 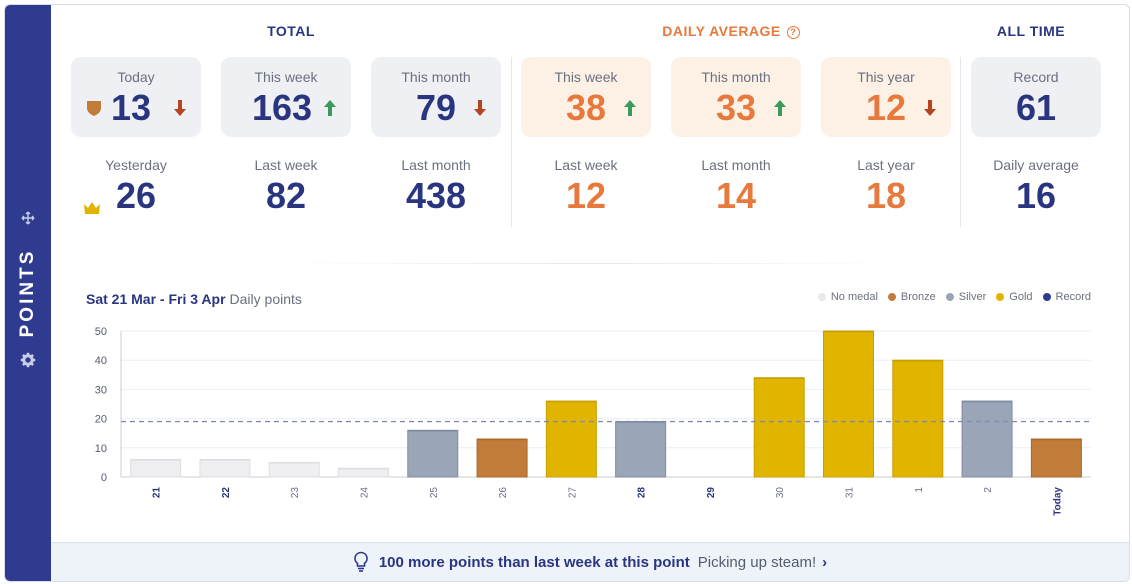 I want to click on trend-up-icon, so click(x=330, y=108).